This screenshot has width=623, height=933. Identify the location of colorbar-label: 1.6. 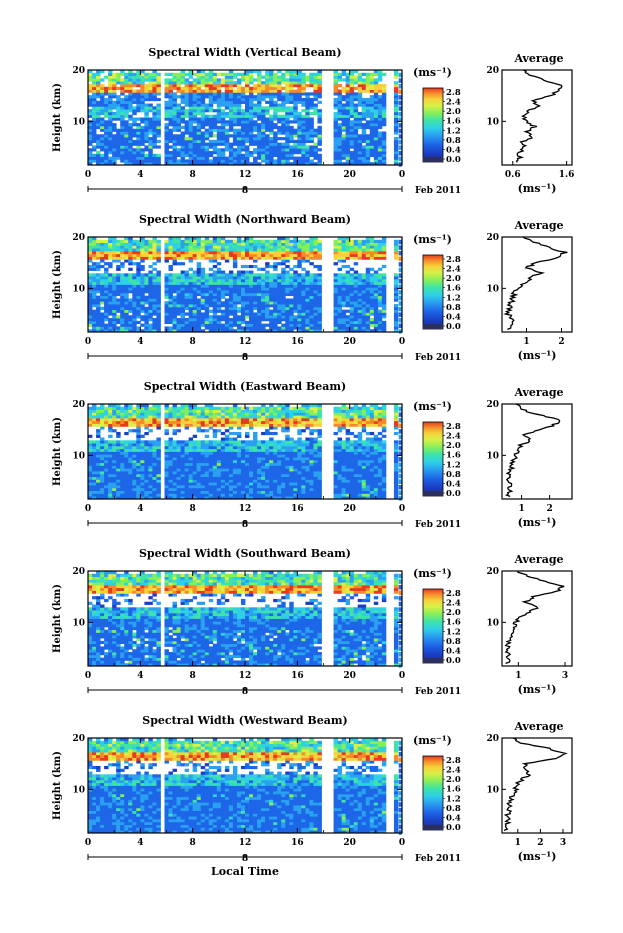
(453, 122).